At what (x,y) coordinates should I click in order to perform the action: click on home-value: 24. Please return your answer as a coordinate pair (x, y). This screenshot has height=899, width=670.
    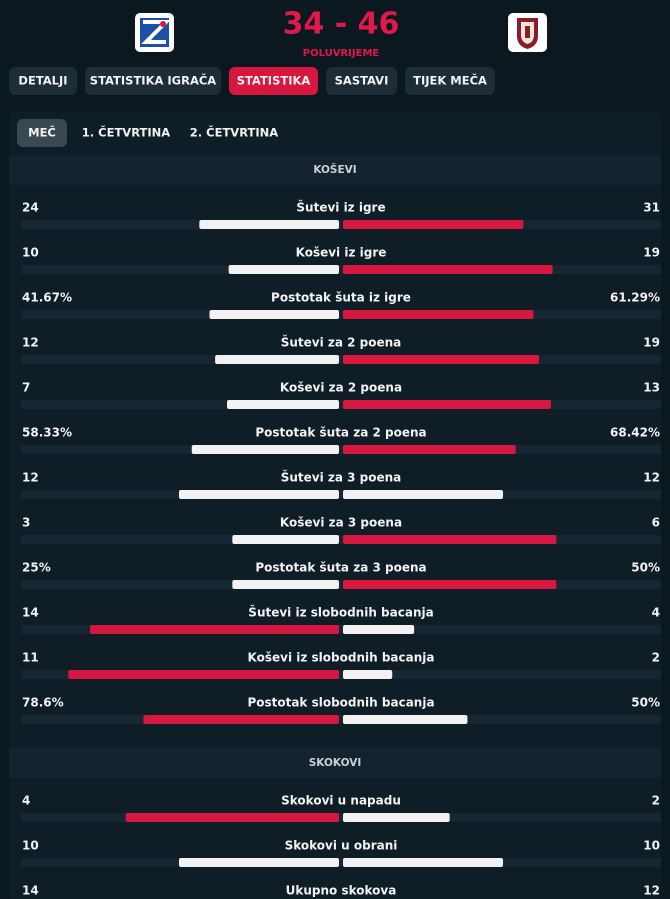
    Looking at the image, I should click on (30, 208).